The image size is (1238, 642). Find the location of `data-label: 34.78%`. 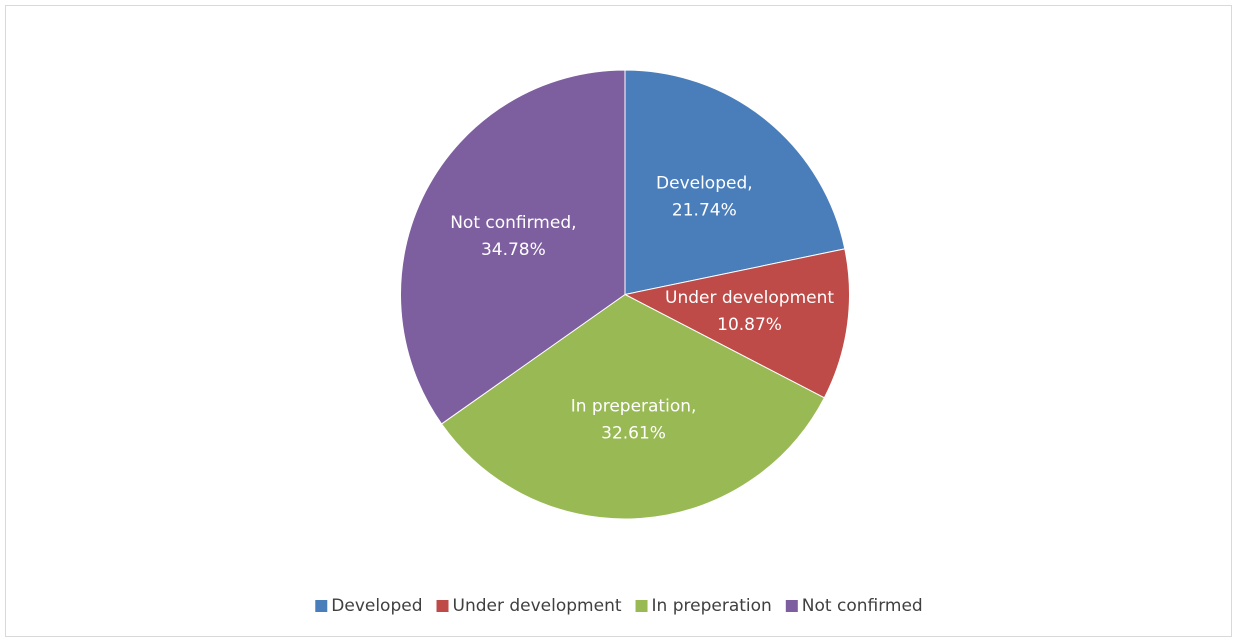

data-label: 34.78% is located at coordinates (513, 250).